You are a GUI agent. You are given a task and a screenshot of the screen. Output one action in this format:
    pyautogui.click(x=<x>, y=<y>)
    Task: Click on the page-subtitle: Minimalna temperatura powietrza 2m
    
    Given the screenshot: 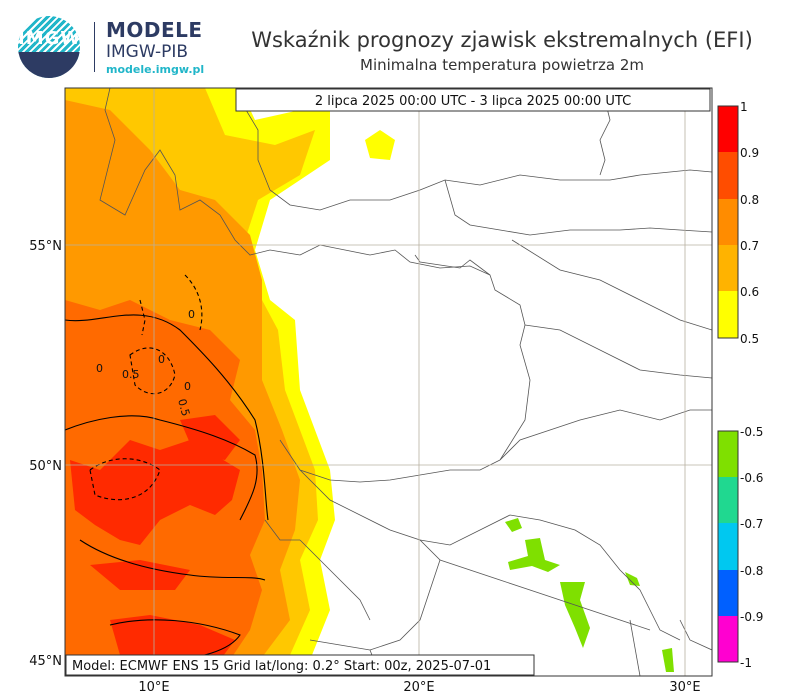 What is the action you would take?
    pyautogui.click(x=502, y=65)
    